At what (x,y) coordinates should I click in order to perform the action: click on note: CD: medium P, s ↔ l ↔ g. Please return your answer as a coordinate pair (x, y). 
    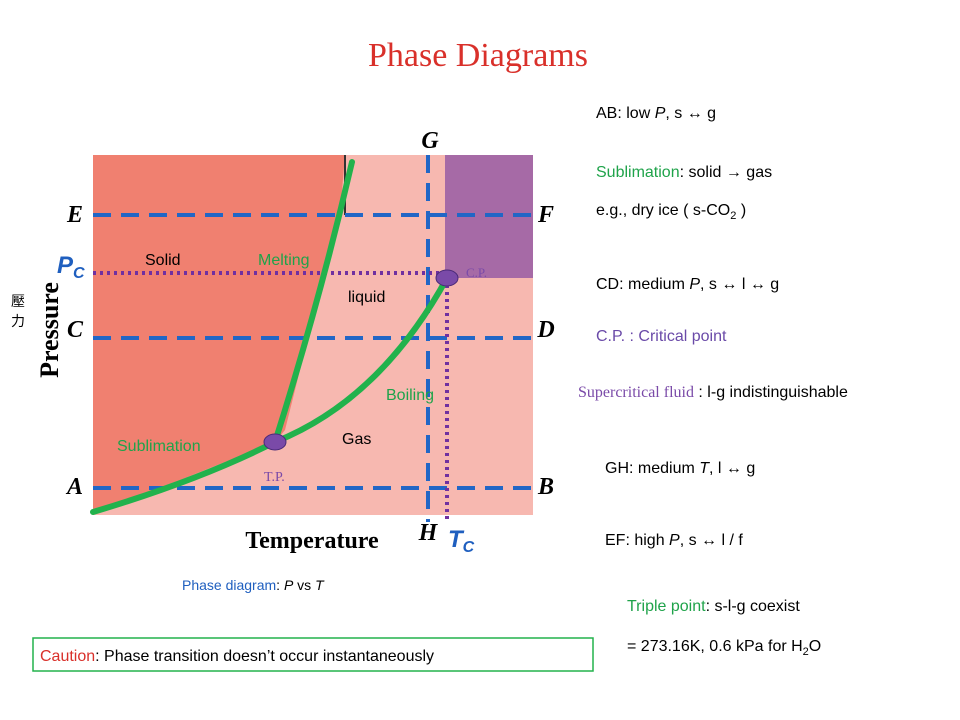
    Looking at the image, I should click on (687, 284).